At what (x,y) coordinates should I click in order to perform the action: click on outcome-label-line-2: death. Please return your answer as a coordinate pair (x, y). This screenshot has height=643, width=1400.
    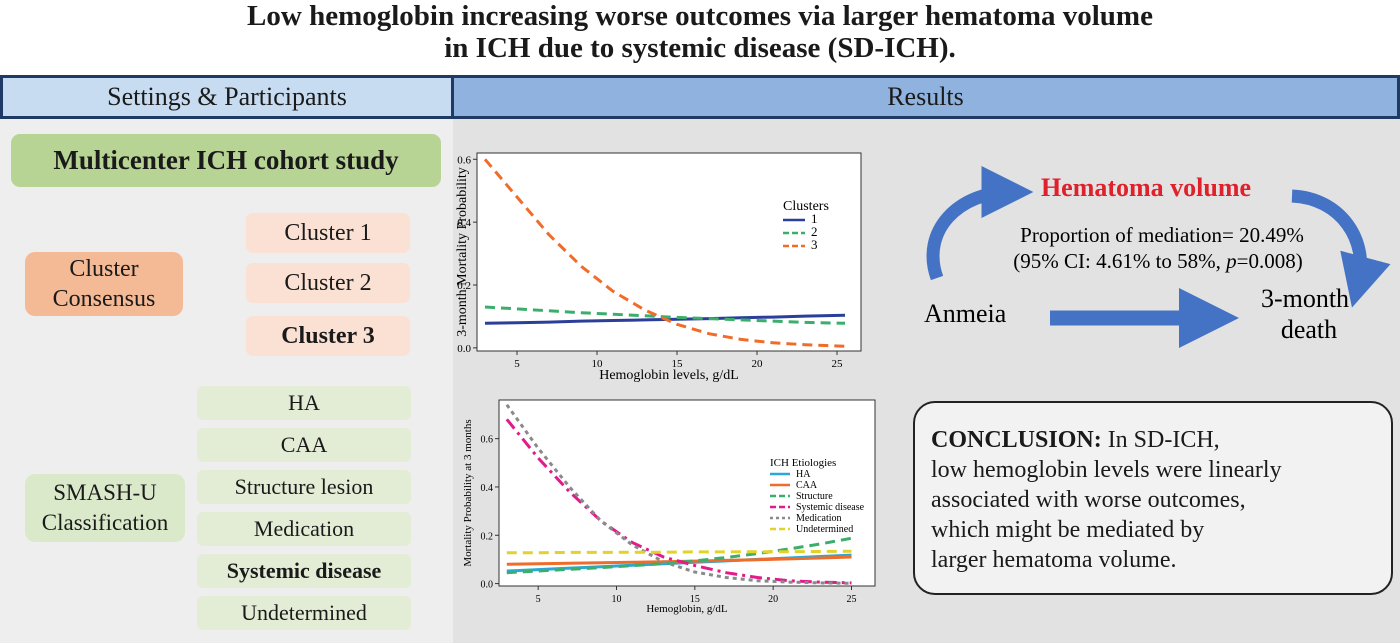
    Looking at the image, I should click on (1309, 329).